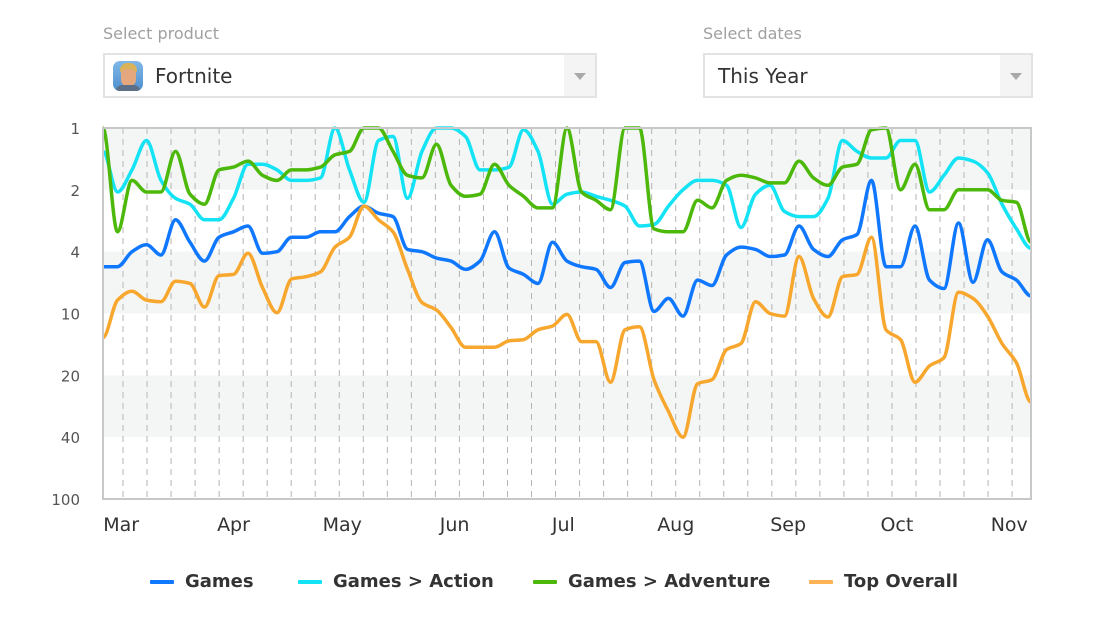  I want to click on date-select-label: Select dates, so click(752, 33).